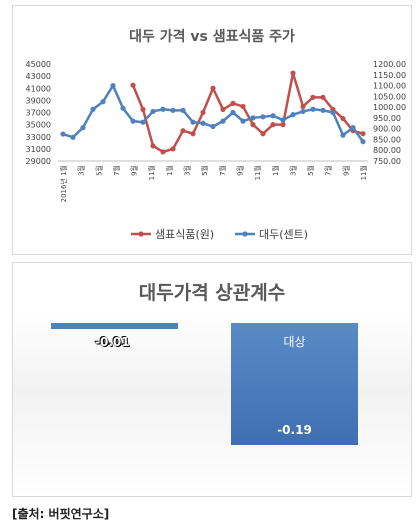 The width and height of the screenshot is (416, 530). I want to click on left-axis-tick-label: 29000, so click(38, 161).